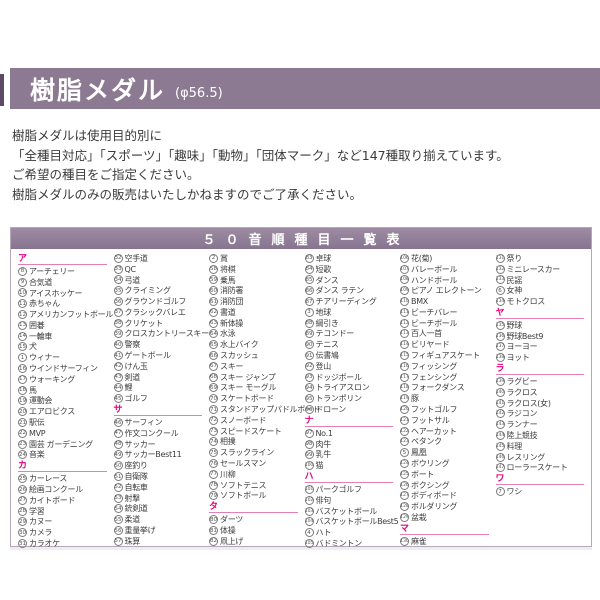 The image size is (600, 600). Describe the element at coordinates (522, 392) in the screenshot. I see `item-label: ラクロス` at that location.